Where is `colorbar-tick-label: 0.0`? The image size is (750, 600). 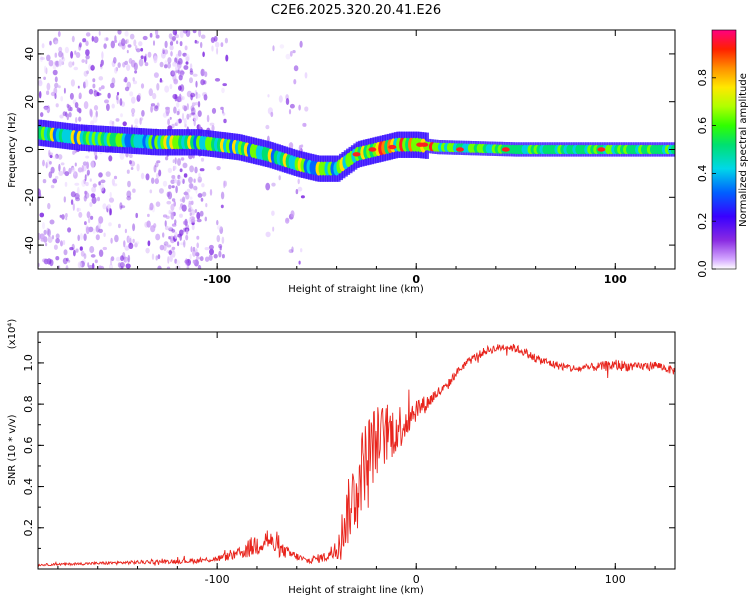
colorbar-tick-label: 0.0 is located at coordinates (702, 269).